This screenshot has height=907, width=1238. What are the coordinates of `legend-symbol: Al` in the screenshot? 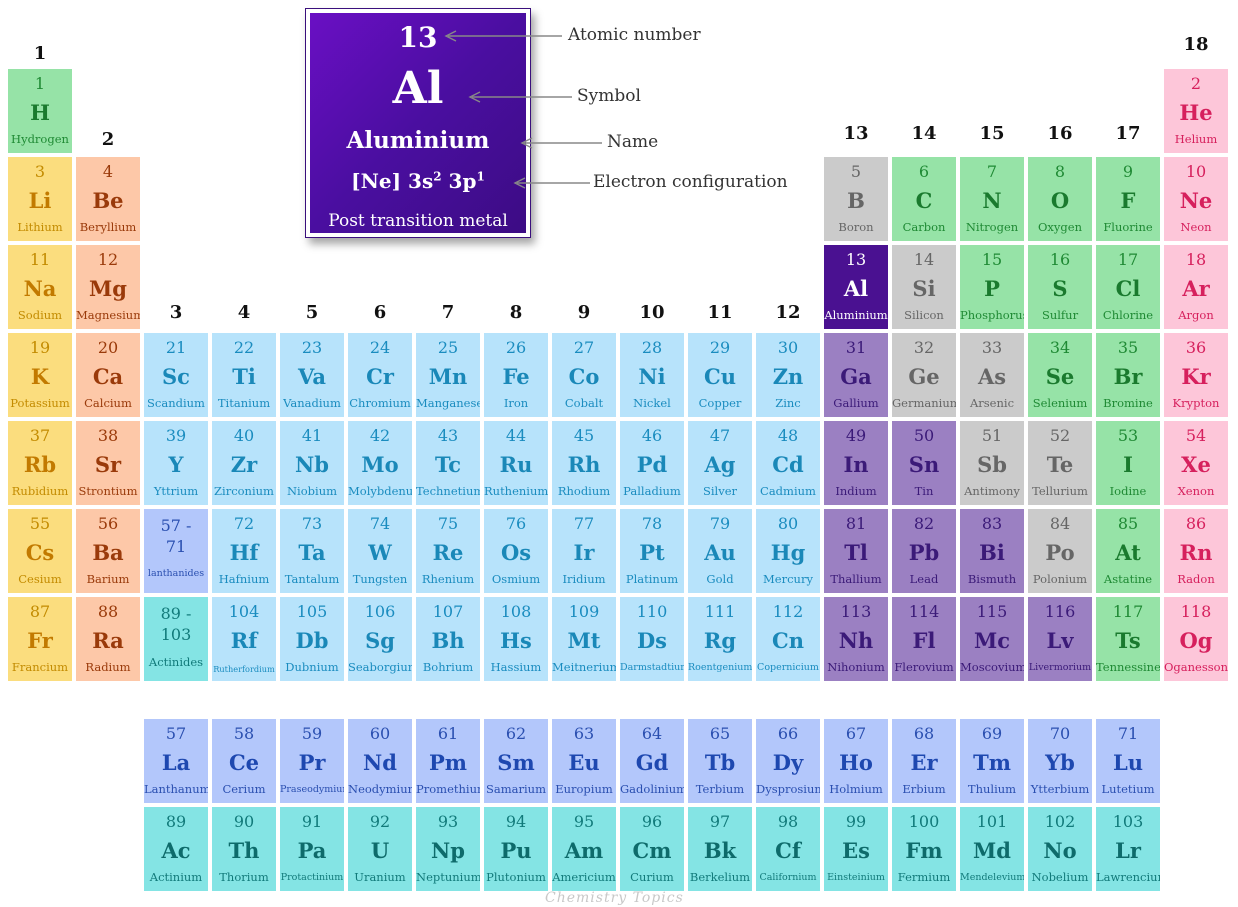 It's located at (418, 88).